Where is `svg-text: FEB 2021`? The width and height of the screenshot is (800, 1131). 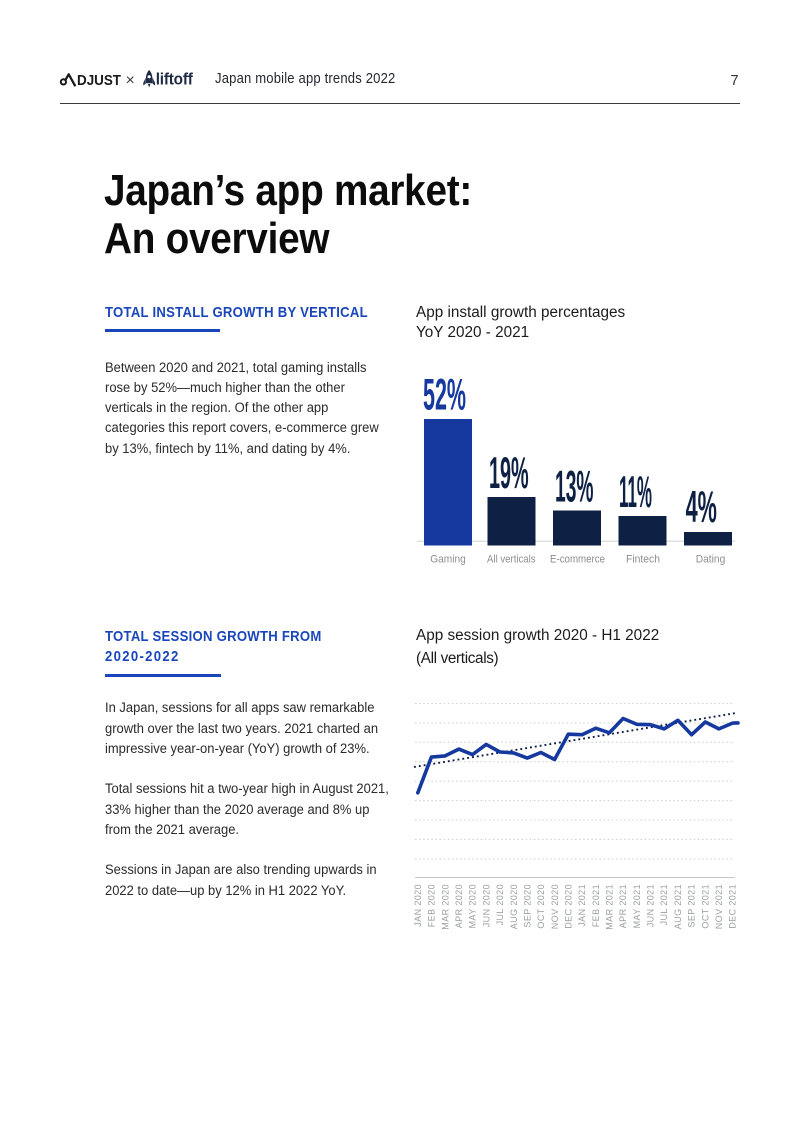
svg-text: FEB 2021 is located at coordinates (596, 905).